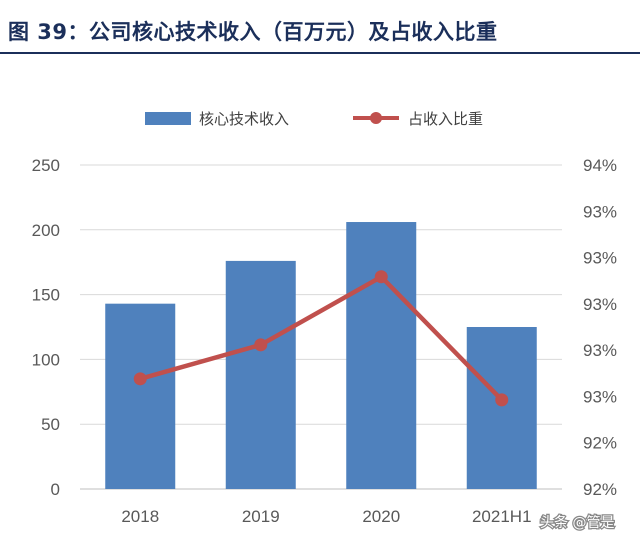 The image size is (640, 544). Describe the element at coordinates (46, 327) in the screenshot. I see `left-axis: 0 50 100 150 200 250` at that location.